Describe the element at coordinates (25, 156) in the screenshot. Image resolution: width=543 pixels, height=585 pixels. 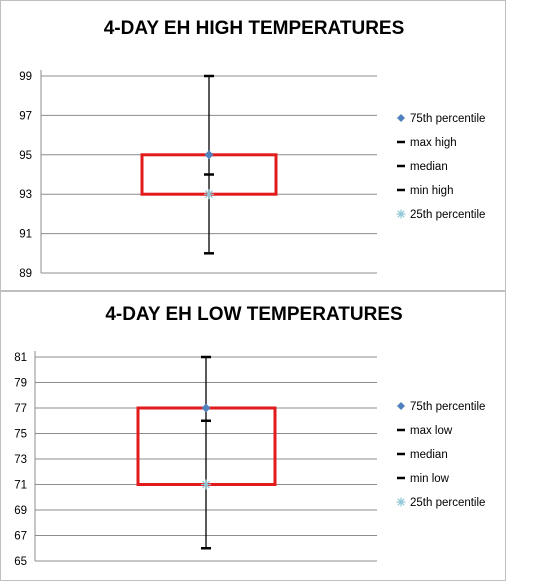
I see `y-tick-label: 95` at that location.